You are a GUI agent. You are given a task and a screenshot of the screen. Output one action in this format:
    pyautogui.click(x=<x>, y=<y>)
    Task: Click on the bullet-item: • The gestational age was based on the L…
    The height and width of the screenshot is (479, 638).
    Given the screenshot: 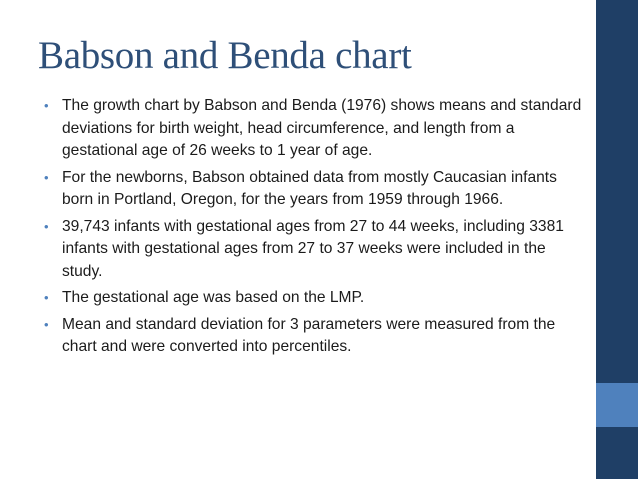 What is the action you would take?
    pyautogui.click(x=314, y=298)
    